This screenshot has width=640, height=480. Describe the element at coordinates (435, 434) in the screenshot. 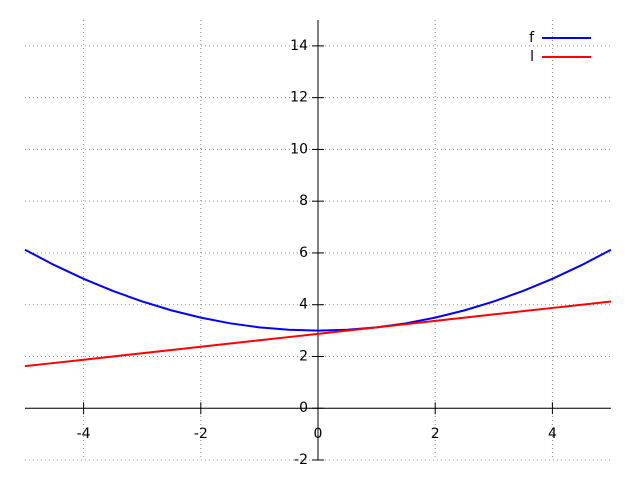

I see `x-tick-label: 2` at that location.